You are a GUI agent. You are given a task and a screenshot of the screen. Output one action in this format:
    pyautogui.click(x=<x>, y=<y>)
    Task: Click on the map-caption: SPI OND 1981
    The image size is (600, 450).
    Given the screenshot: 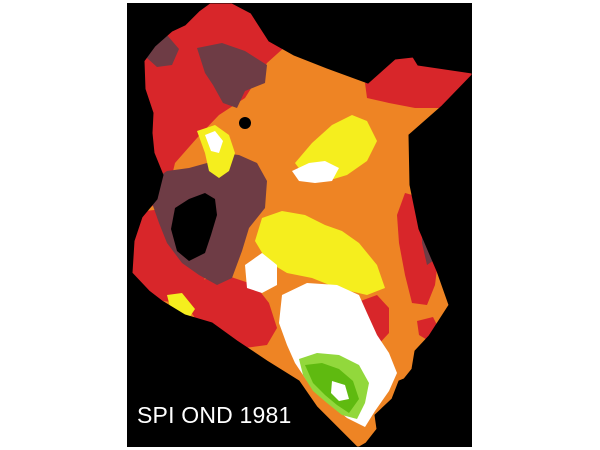 What is the action you would take?
    pyautogui.click(x=214, y=415)
    